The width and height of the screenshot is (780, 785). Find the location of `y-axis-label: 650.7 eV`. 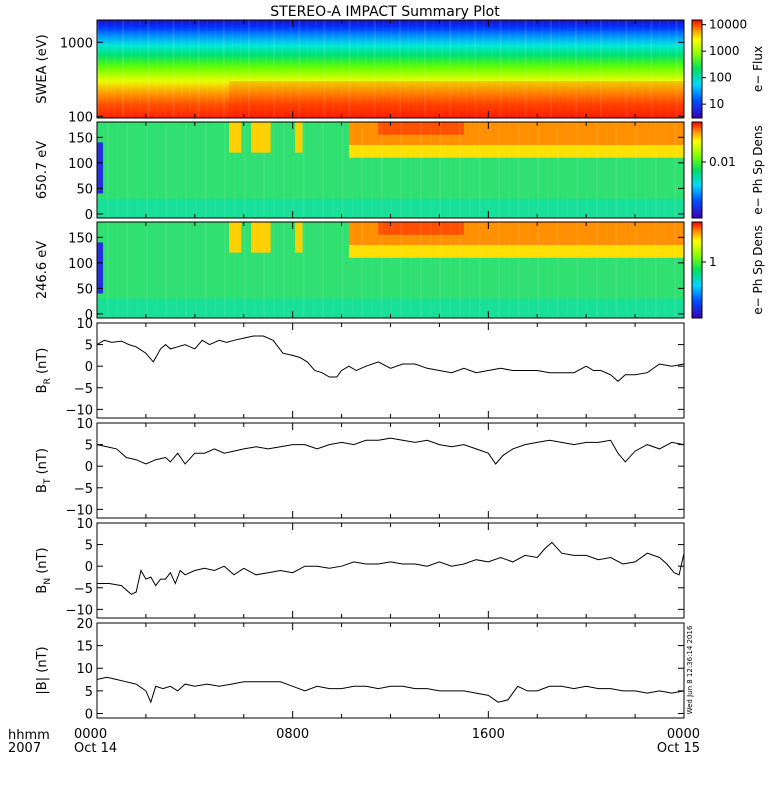

y-axis-label: 650.7 eV is located at coordinates (42, 170).